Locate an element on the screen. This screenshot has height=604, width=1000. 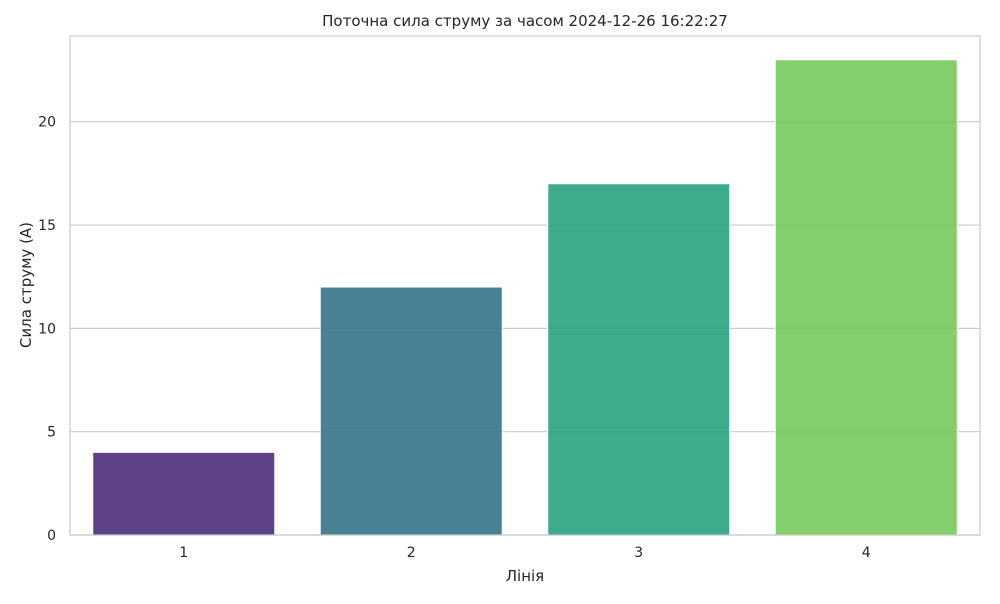
y-tick-label: 10 is located at coordinates (47, 329).